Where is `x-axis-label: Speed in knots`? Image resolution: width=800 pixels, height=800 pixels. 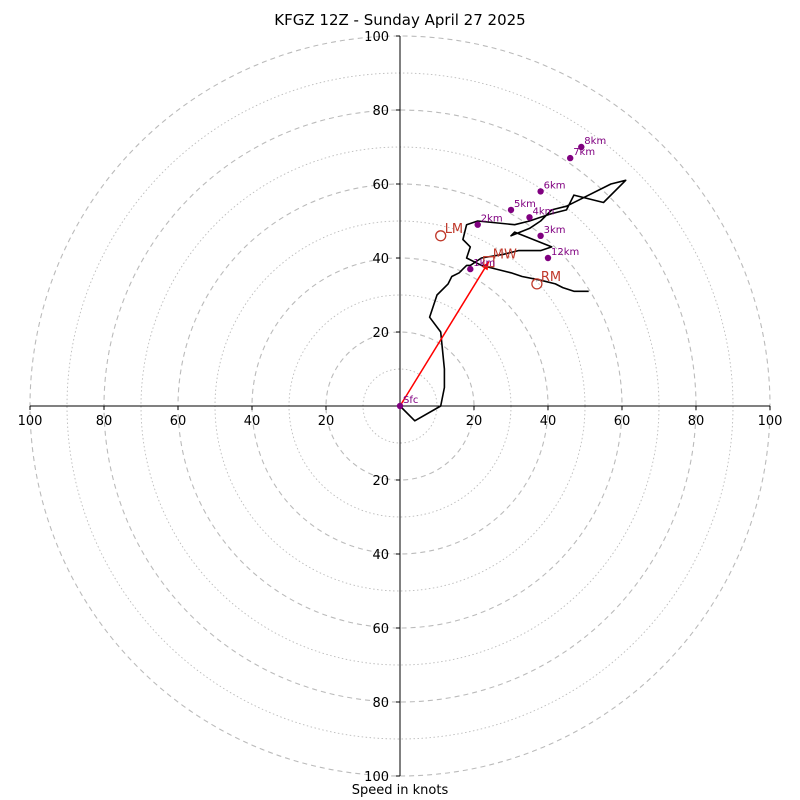
x-axis-label: Speed in knots is located at coordinates (400, 790).